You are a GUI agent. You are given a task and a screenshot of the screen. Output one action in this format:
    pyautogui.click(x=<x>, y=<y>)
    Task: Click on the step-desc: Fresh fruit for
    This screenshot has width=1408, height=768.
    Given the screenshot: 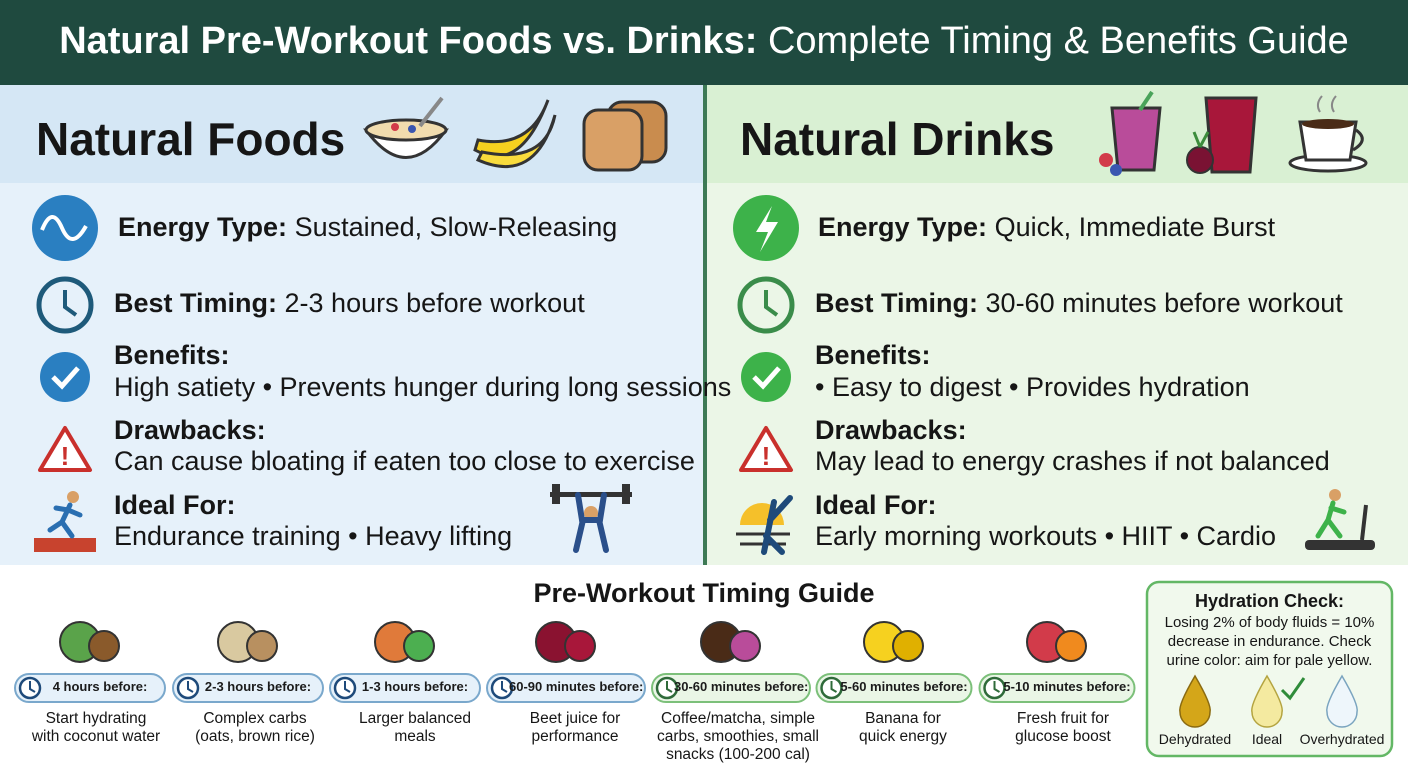 What is the action you would take?
    pyautogui.click(x=1063, y=718)
    